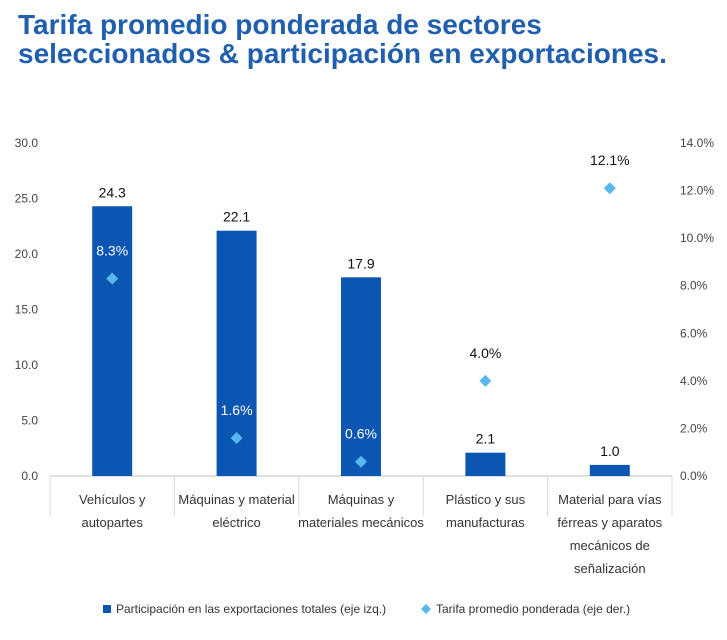 The image size is (727, 640). I want to click on left-axis-tick-label: 10.0, so click(27, 365).